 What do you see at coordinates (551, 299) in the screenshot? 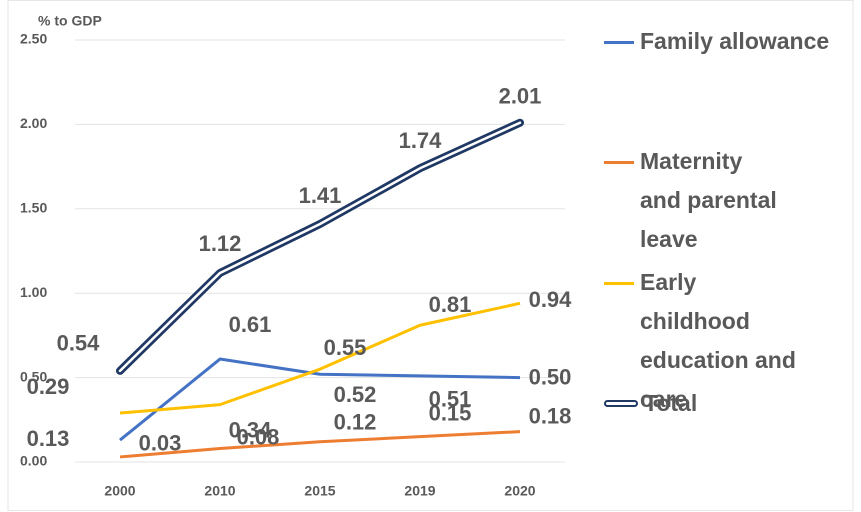
I see `data-label: 0.94` at bounding box center [551, 299].